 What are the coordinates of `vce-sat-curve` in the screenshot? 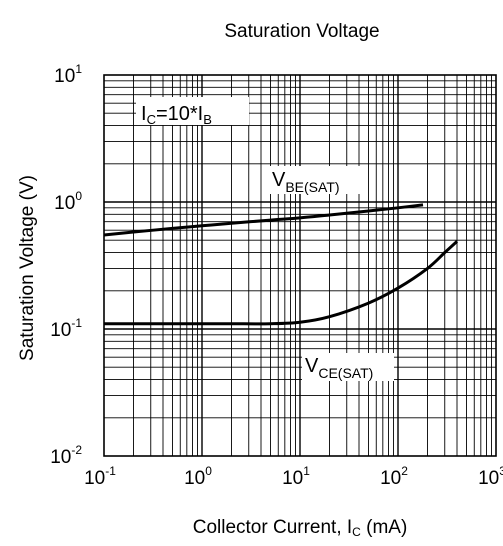 It's located at (281, 283).